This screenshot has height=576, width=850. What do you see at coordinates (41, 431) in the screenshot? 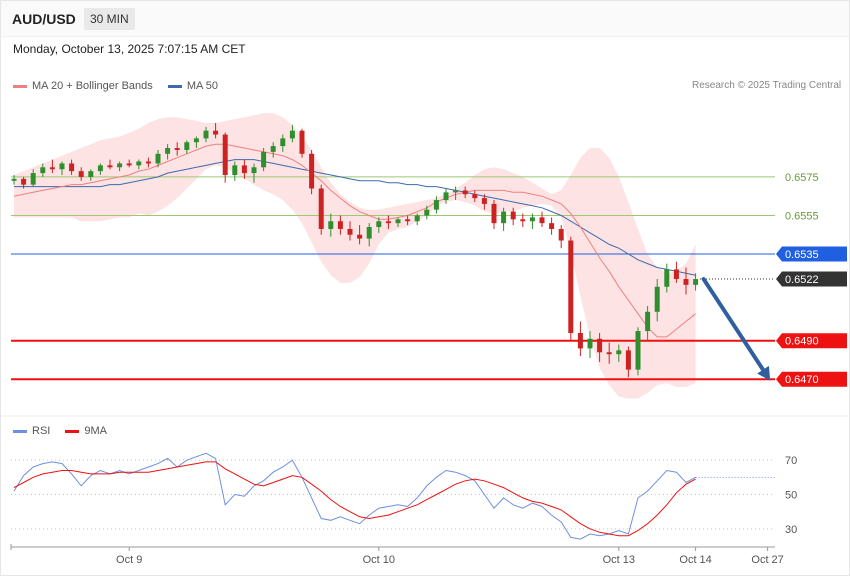
I see `rsi-legend-label: RSI` at bounding box center [41, 431].